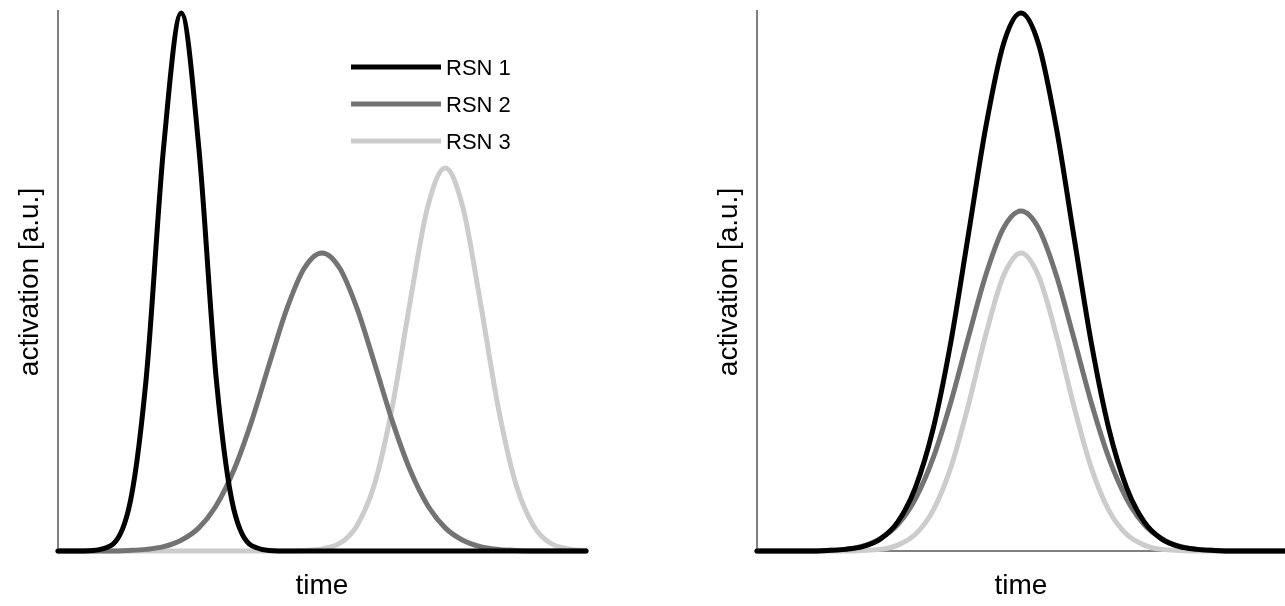 This screenshot has width=1285, height=606. I want to click on legend-label: RSN 2, so click(478, 104).